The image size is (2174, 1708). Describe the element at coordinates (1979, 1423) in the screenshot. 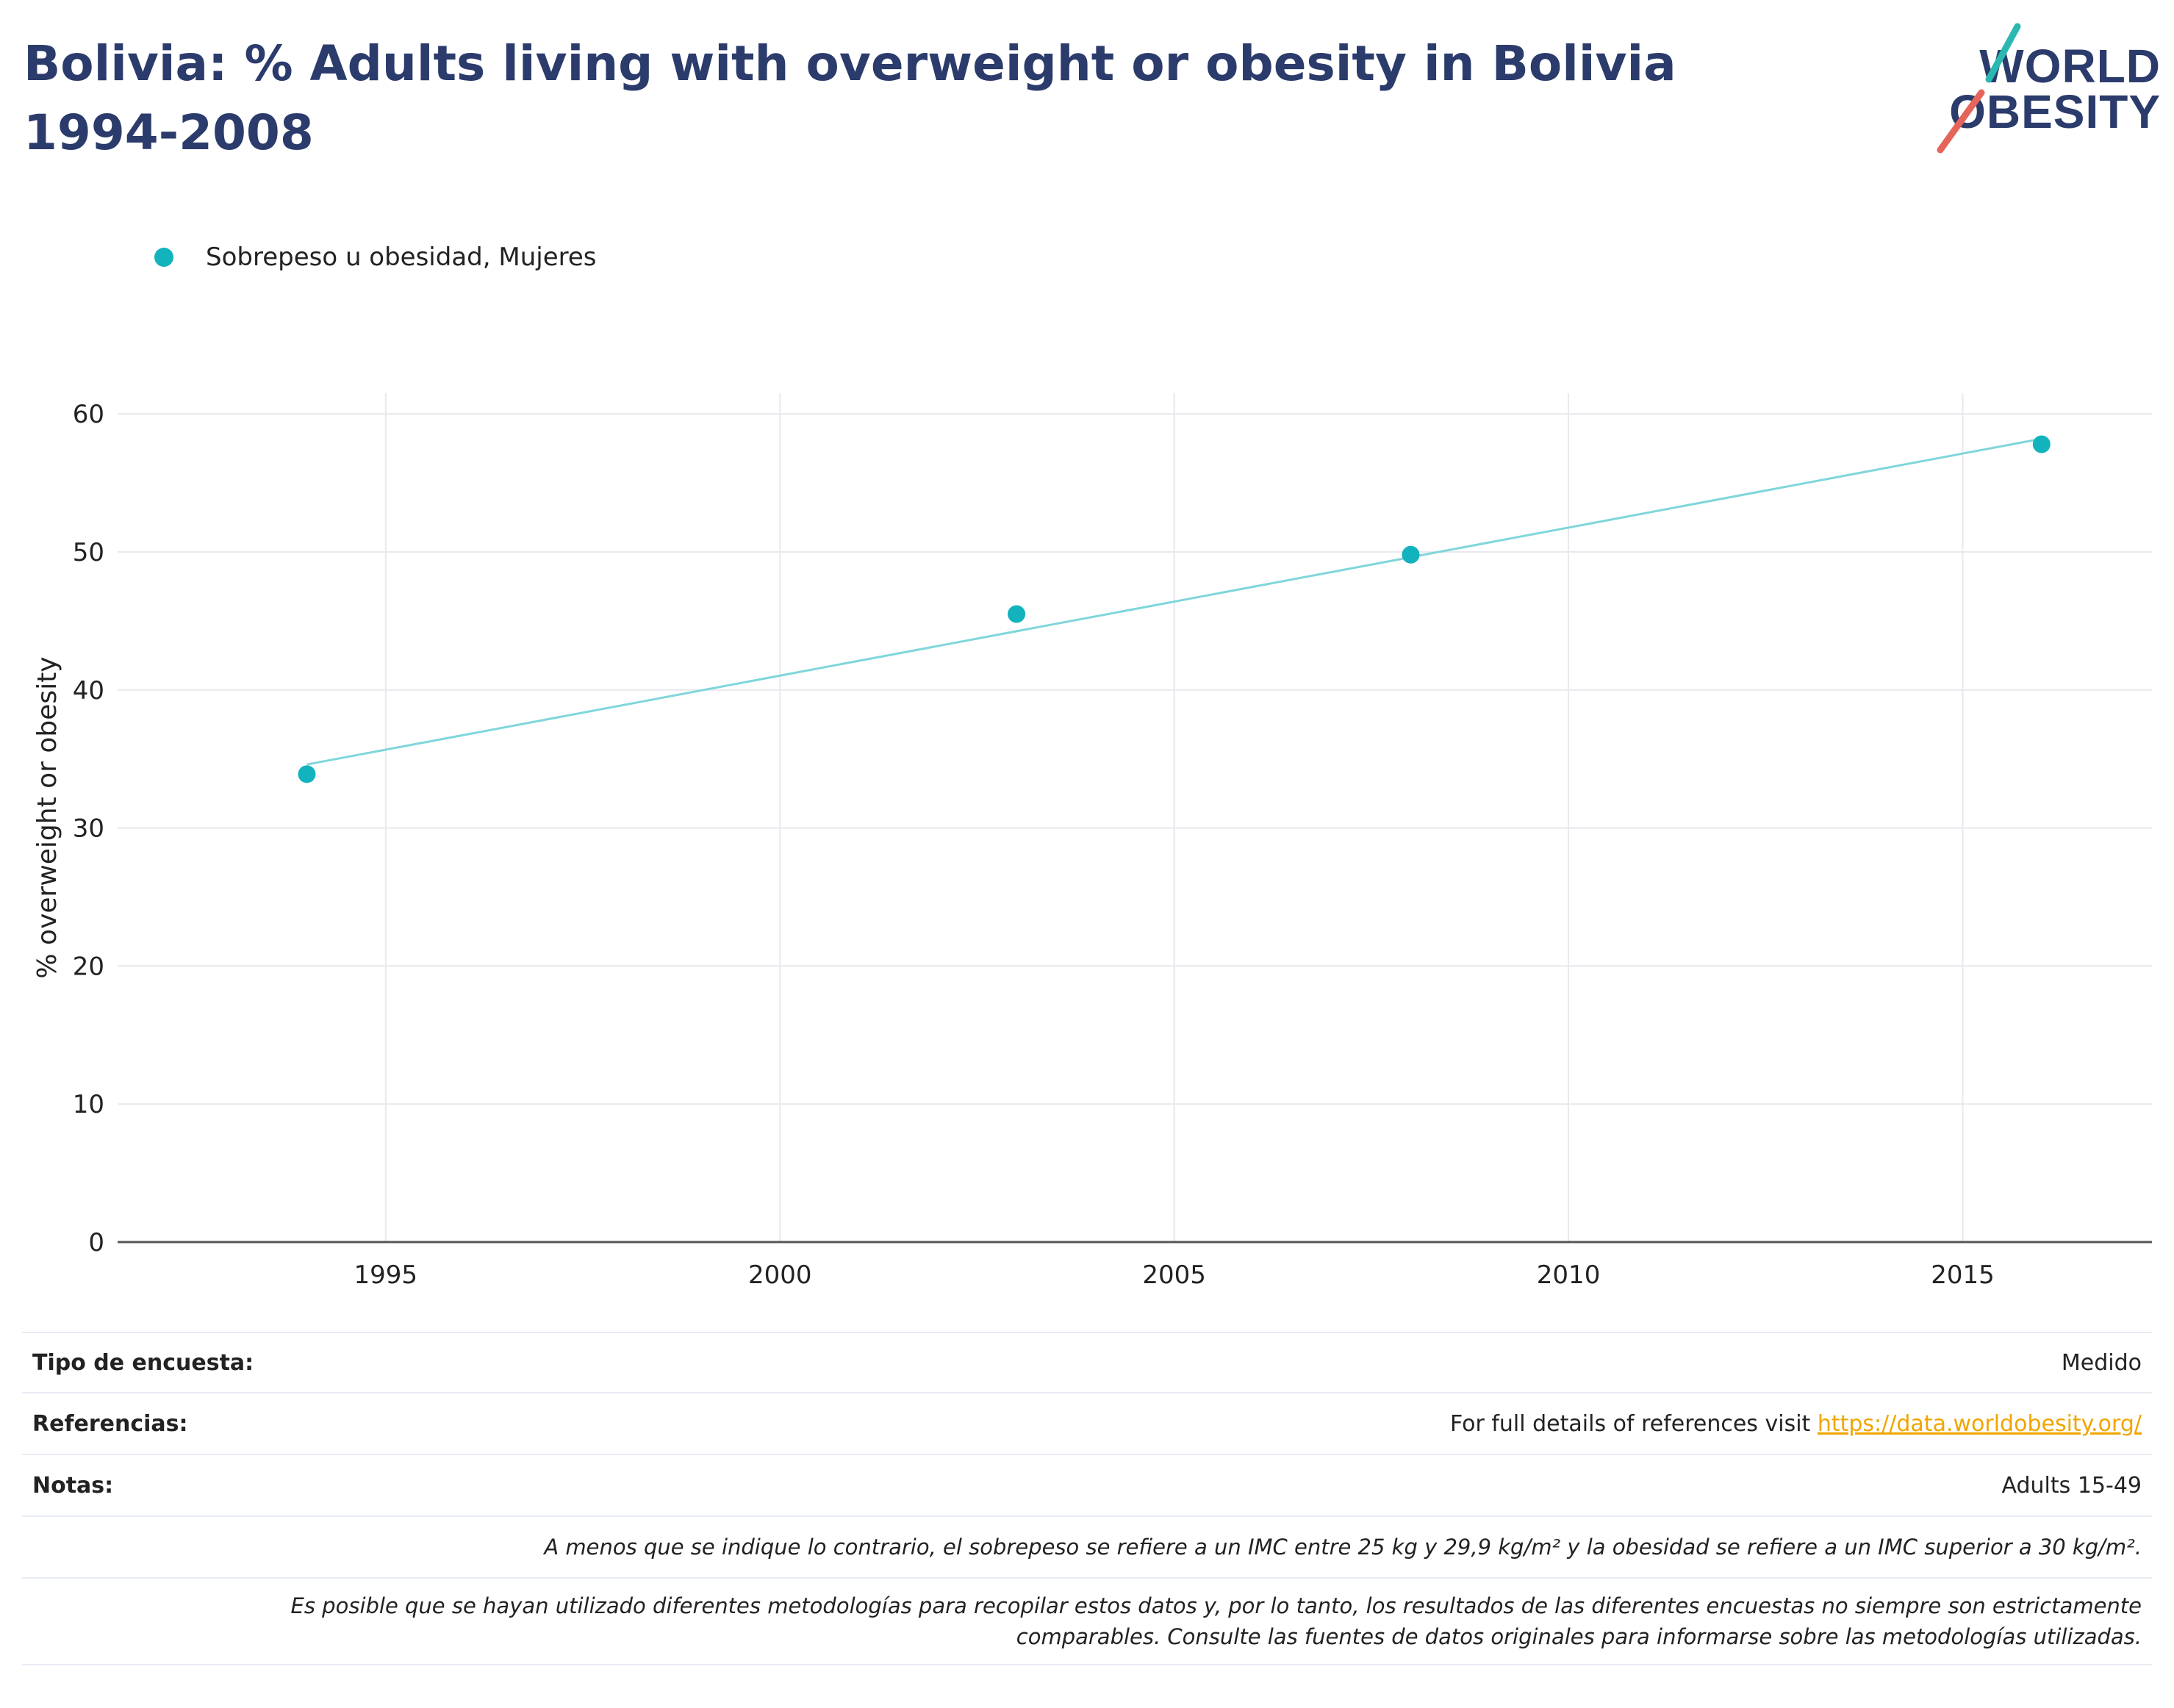

I see `references-link: https://data.worldobesity.org/` at that location.